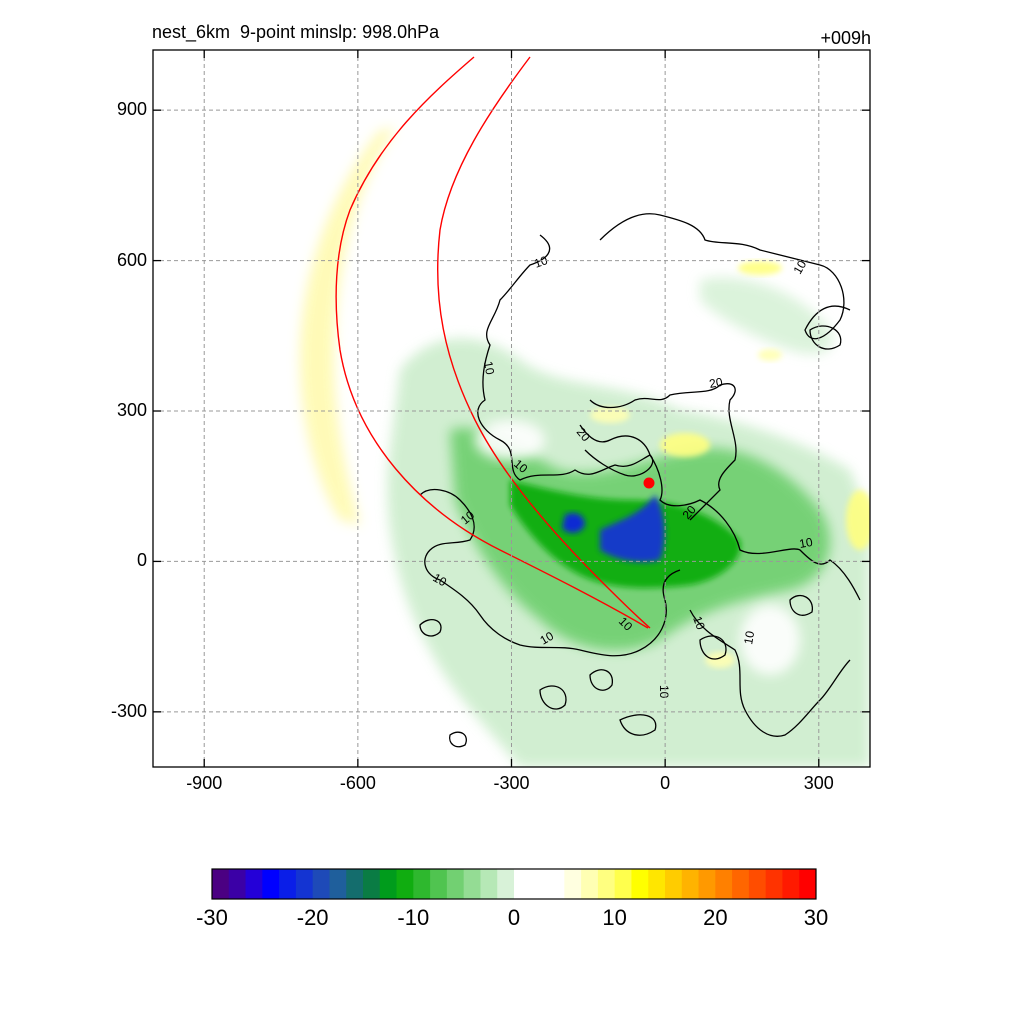 This screenshot has width=1024, height=1024. Describe the element at coordinates (413, 917) in the screenshot. I see `colorbar-tick-label: -10` at that location.